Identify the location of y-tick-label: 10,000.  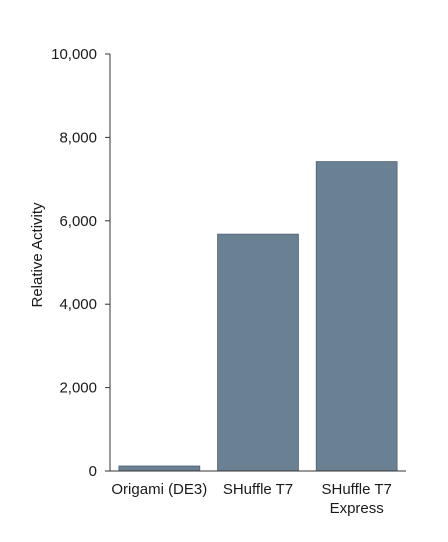
(74, 54).